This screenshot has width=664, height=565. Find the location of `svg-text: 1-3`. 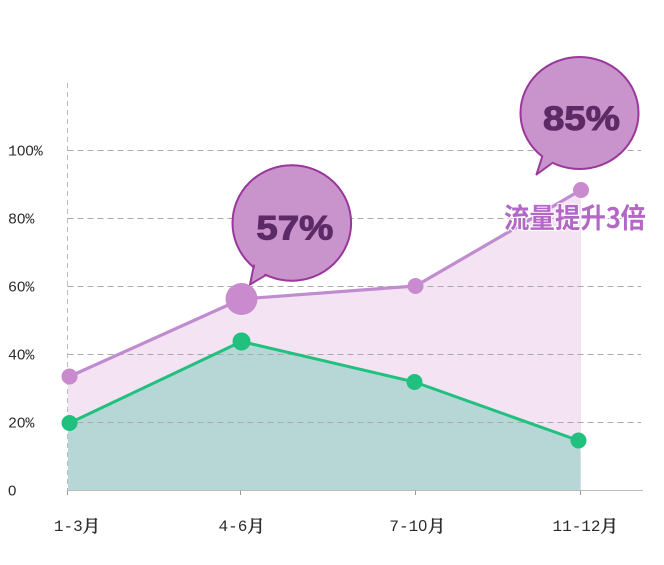

svg-text: 1-3 is located at coordinates (68, 527).